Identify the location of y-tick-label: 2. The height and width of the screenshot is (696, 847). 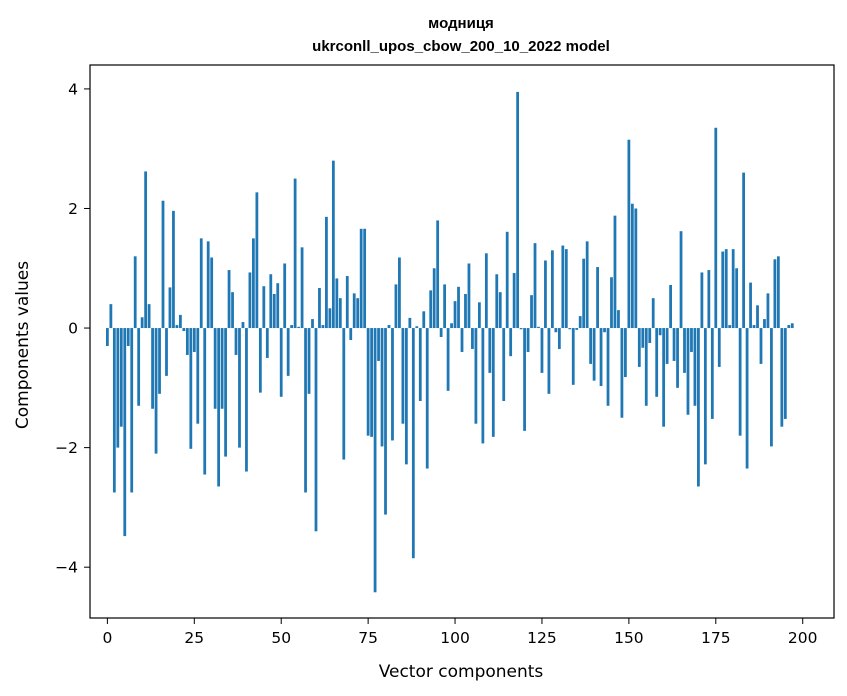
(73, 209).